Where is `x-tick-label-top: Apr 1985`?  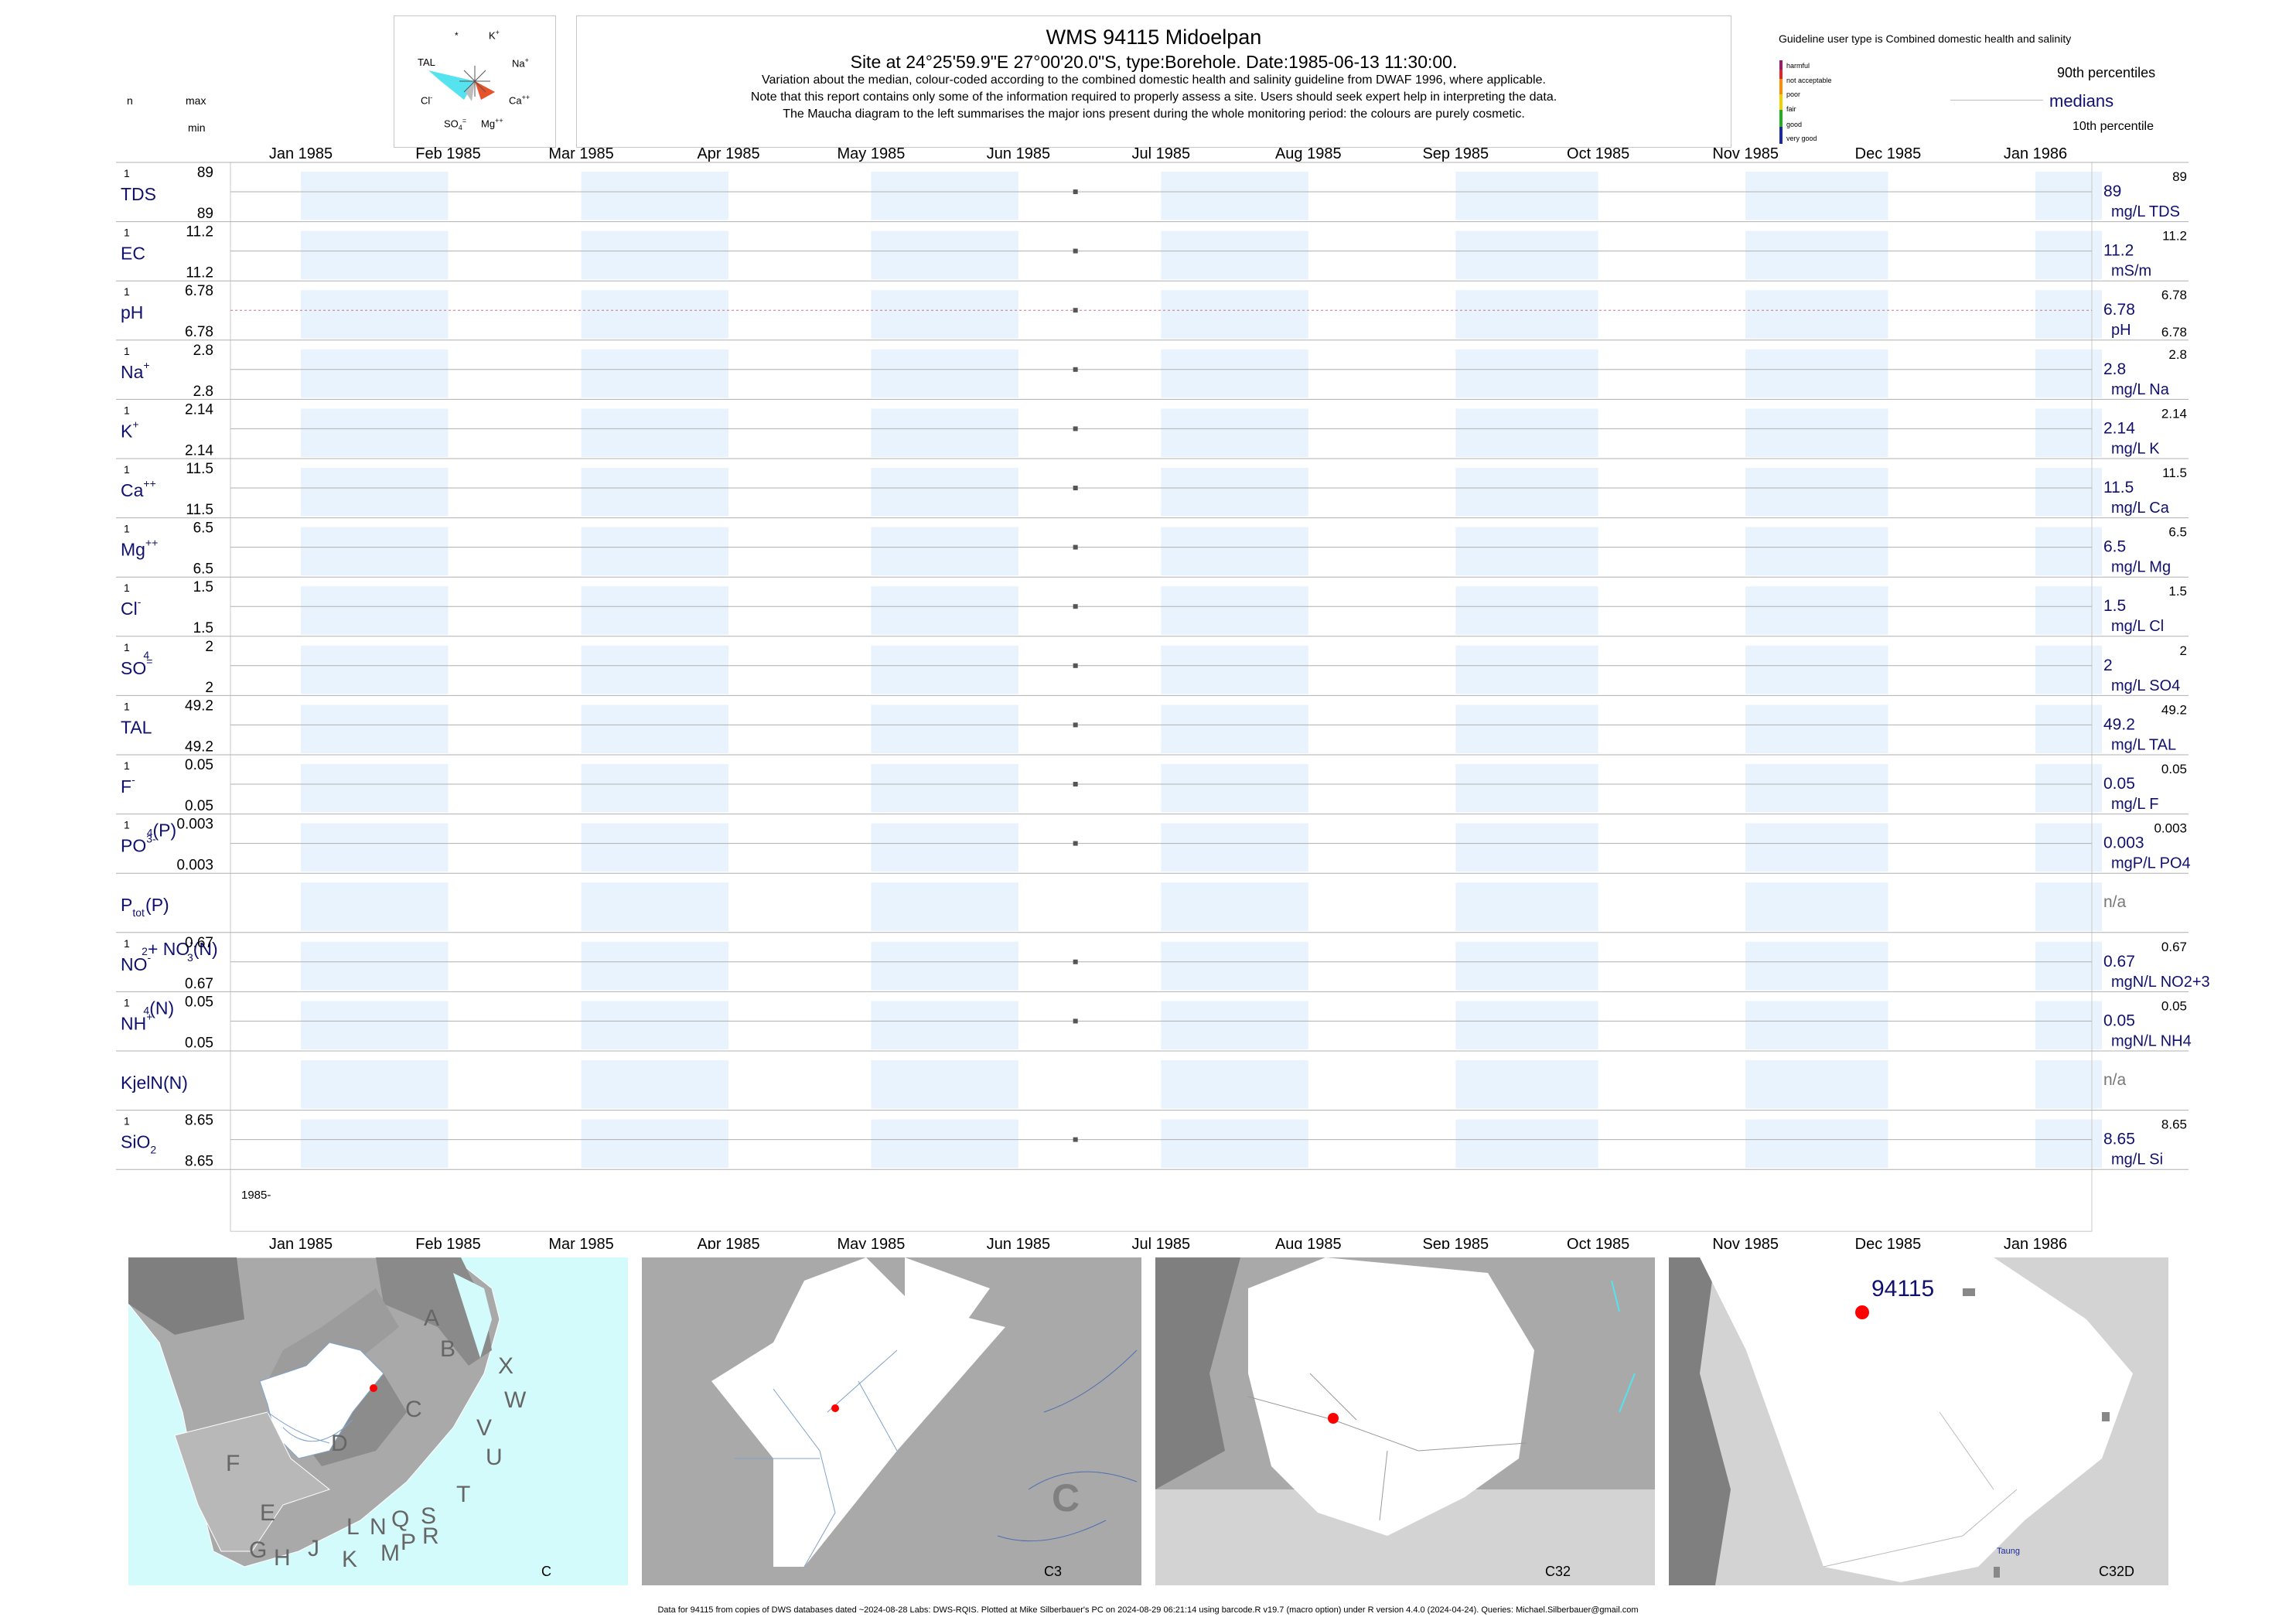 x-tick-label-top: Apr 1985 is located at coordinates (728, 153).